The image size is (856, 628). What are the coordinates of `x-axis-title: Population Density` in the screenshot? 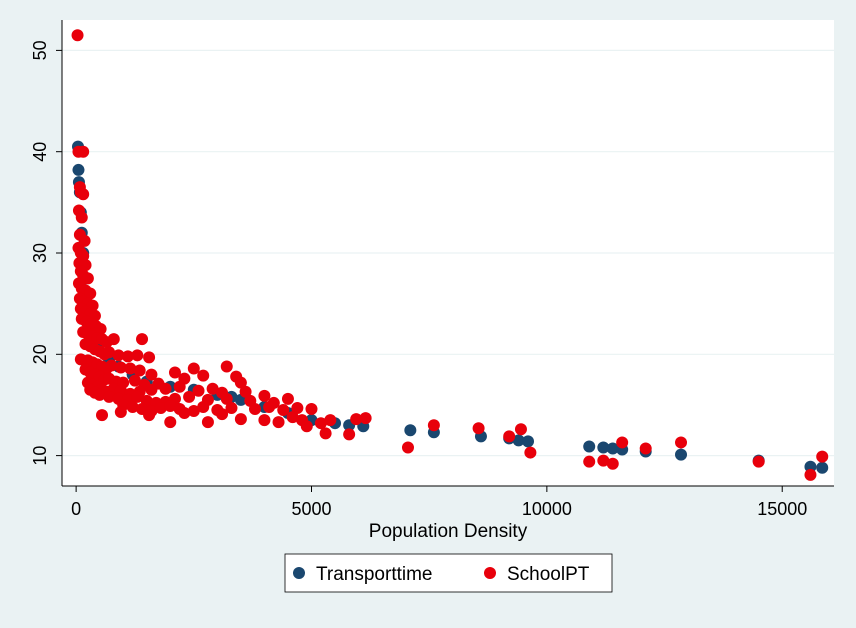 It's located at (448, 531).